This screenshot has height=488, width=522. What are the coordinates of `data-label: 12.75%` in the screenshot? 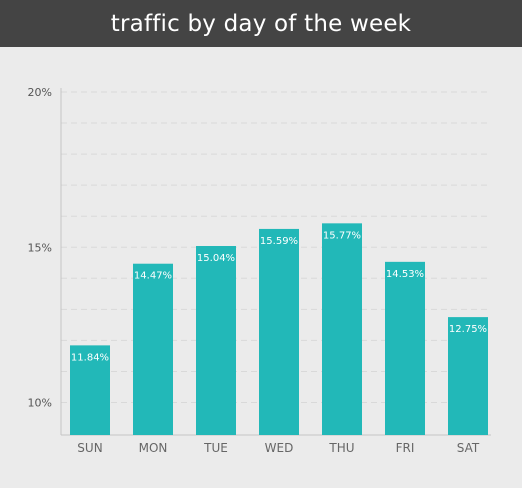 It's located at (468, 329).